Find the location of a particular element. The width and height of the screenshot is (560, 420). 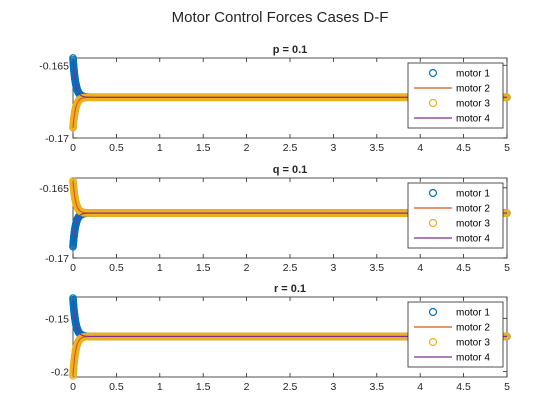

subplot-title: r = 0.1 is located at coordinates (290, 289).